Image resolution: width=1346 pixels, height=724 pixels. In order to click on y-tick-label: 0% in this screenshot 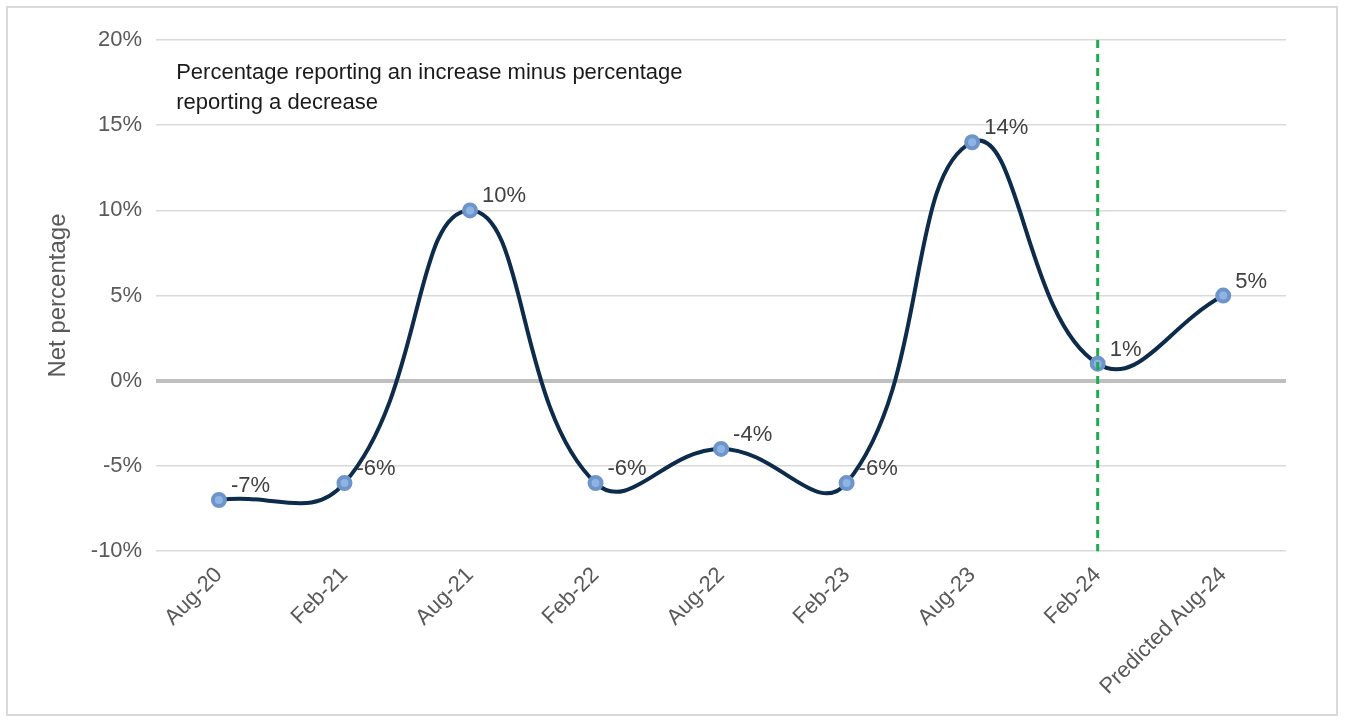, I will do `click(126, 379)`.